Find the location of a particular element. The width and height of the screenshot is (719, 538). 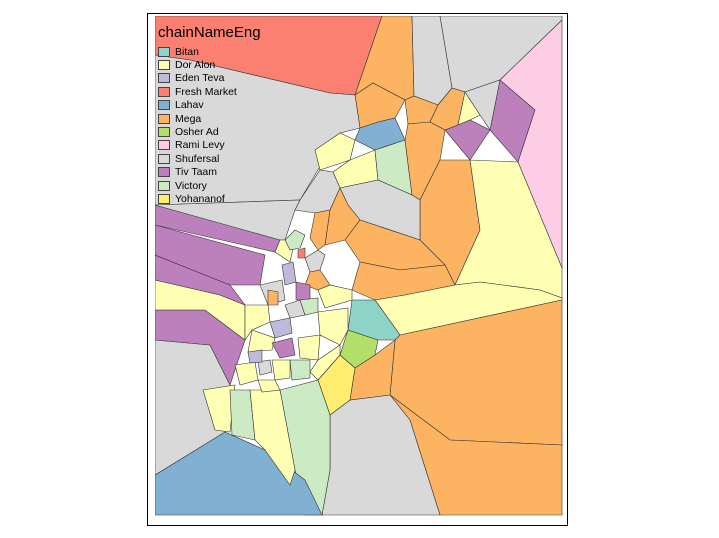

legend-item: Dor Alon is located at coordinates (209, 64).